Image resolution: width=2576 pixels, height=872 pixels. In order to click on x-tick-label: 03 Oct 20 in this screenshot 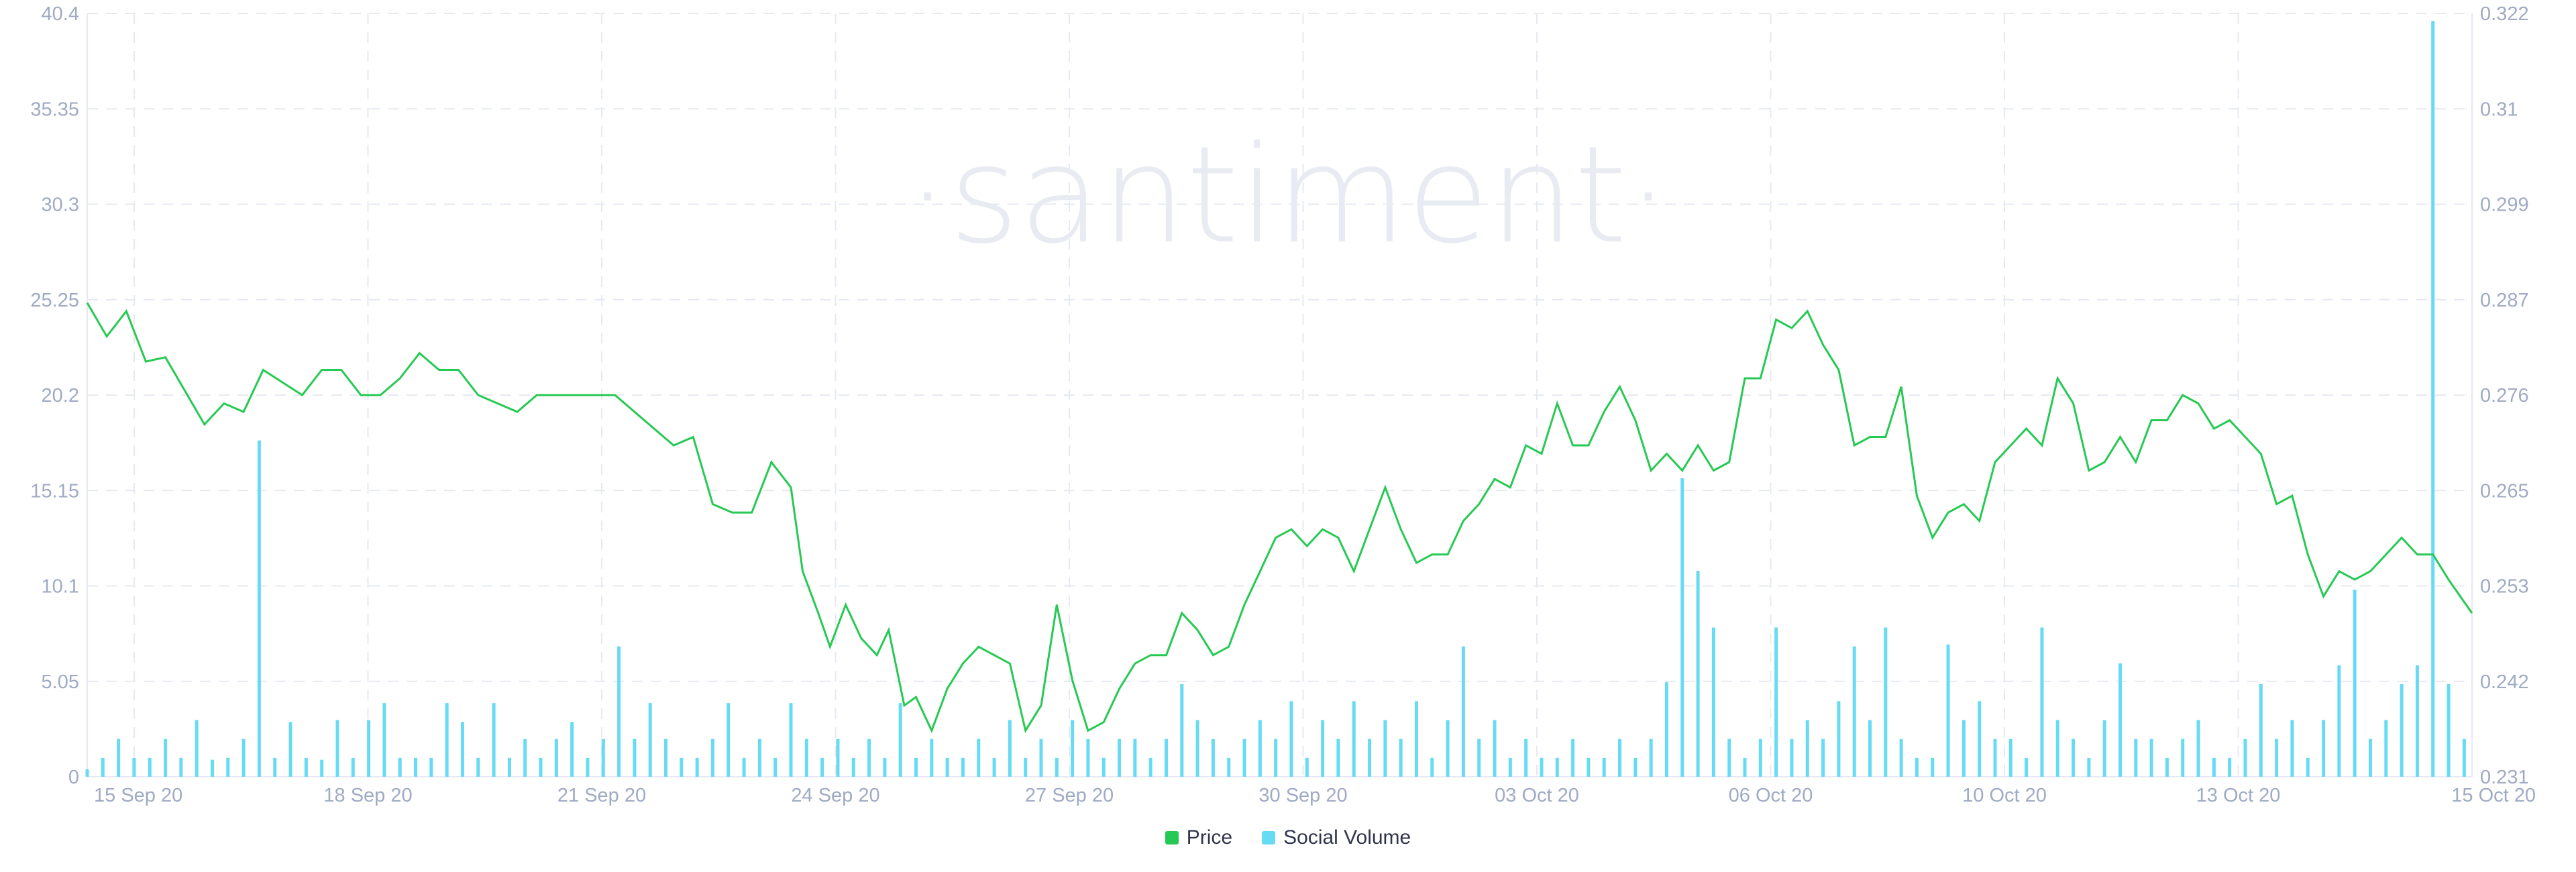, I will do `click(1537, 795)`.